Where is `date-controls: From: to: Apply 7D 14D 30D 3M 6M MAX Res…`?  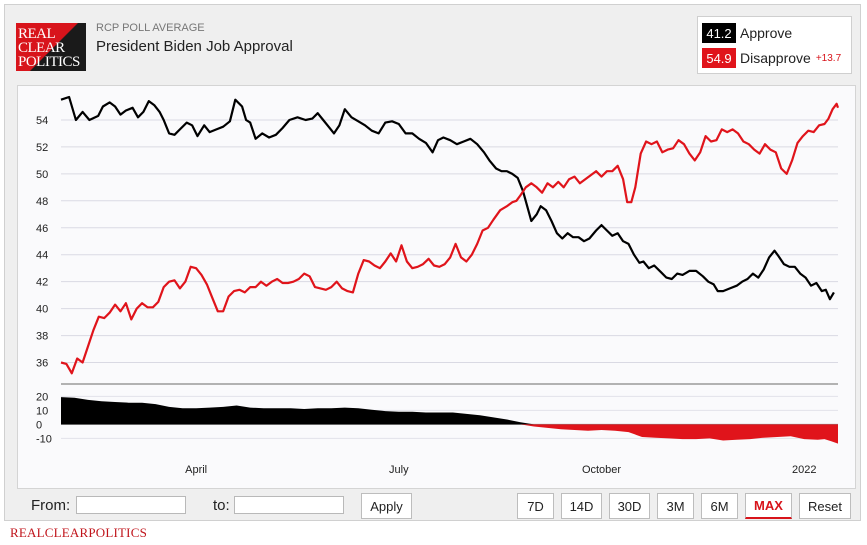 date-controls: From: to: Apply 7D 14D 30D 3M 6M MAX Res… is located at coordinates (437, 507).